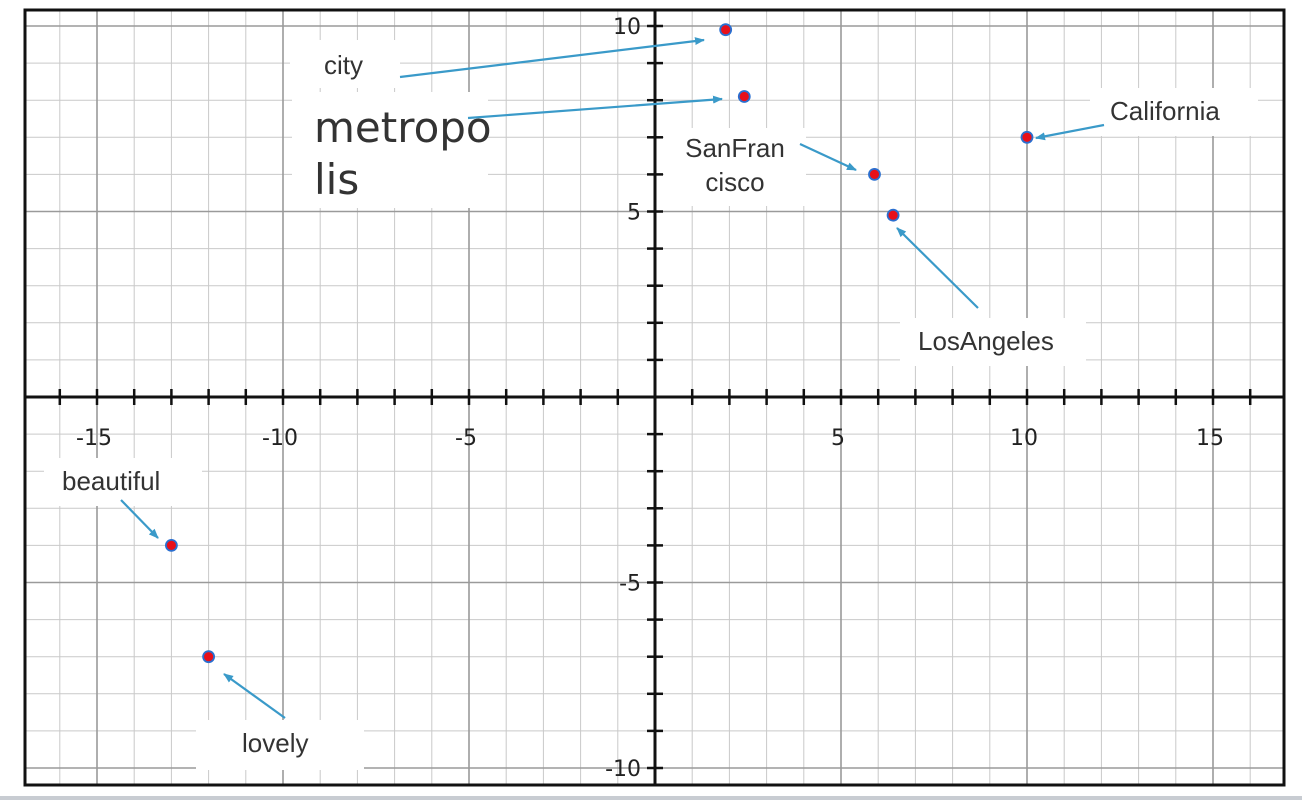 This screenshot has height=800, width=1302. Describe the element at coordinates (111, 481) in the screenshot. I see `annotation-label-beautiful: beautiful` at that location.